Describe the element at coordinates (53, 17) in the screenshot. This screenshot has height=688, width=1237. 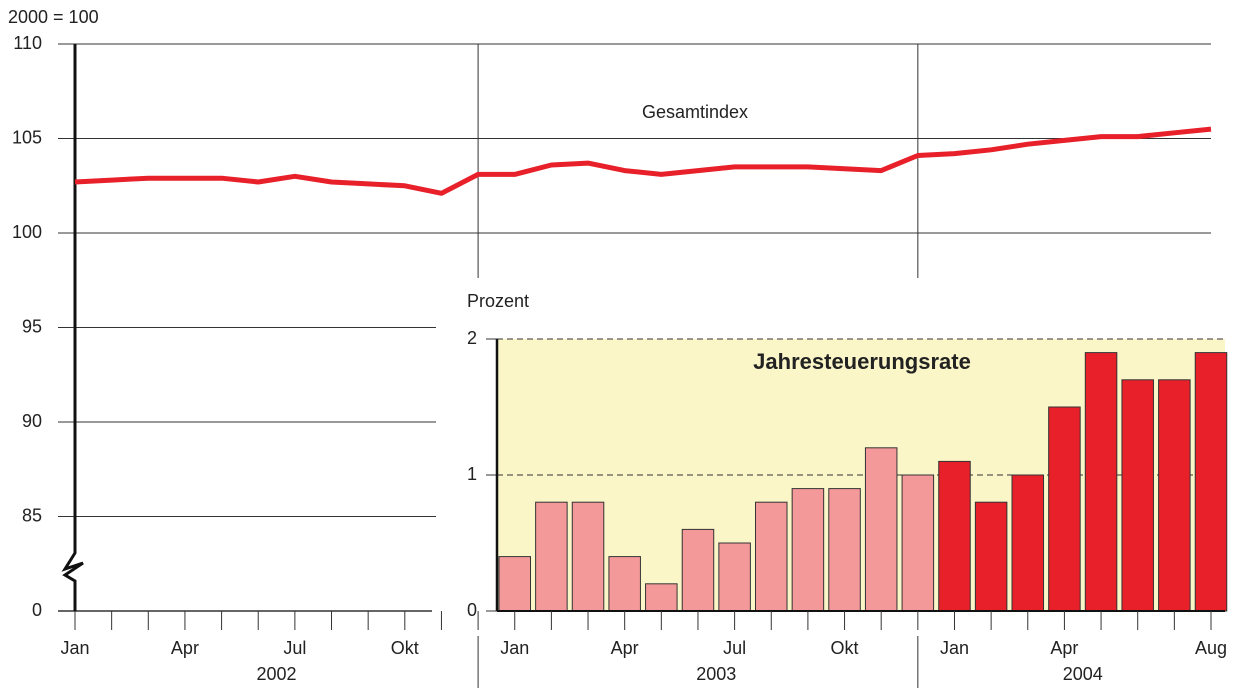
I see `y-axis-label: 2000 = 100` at that location.